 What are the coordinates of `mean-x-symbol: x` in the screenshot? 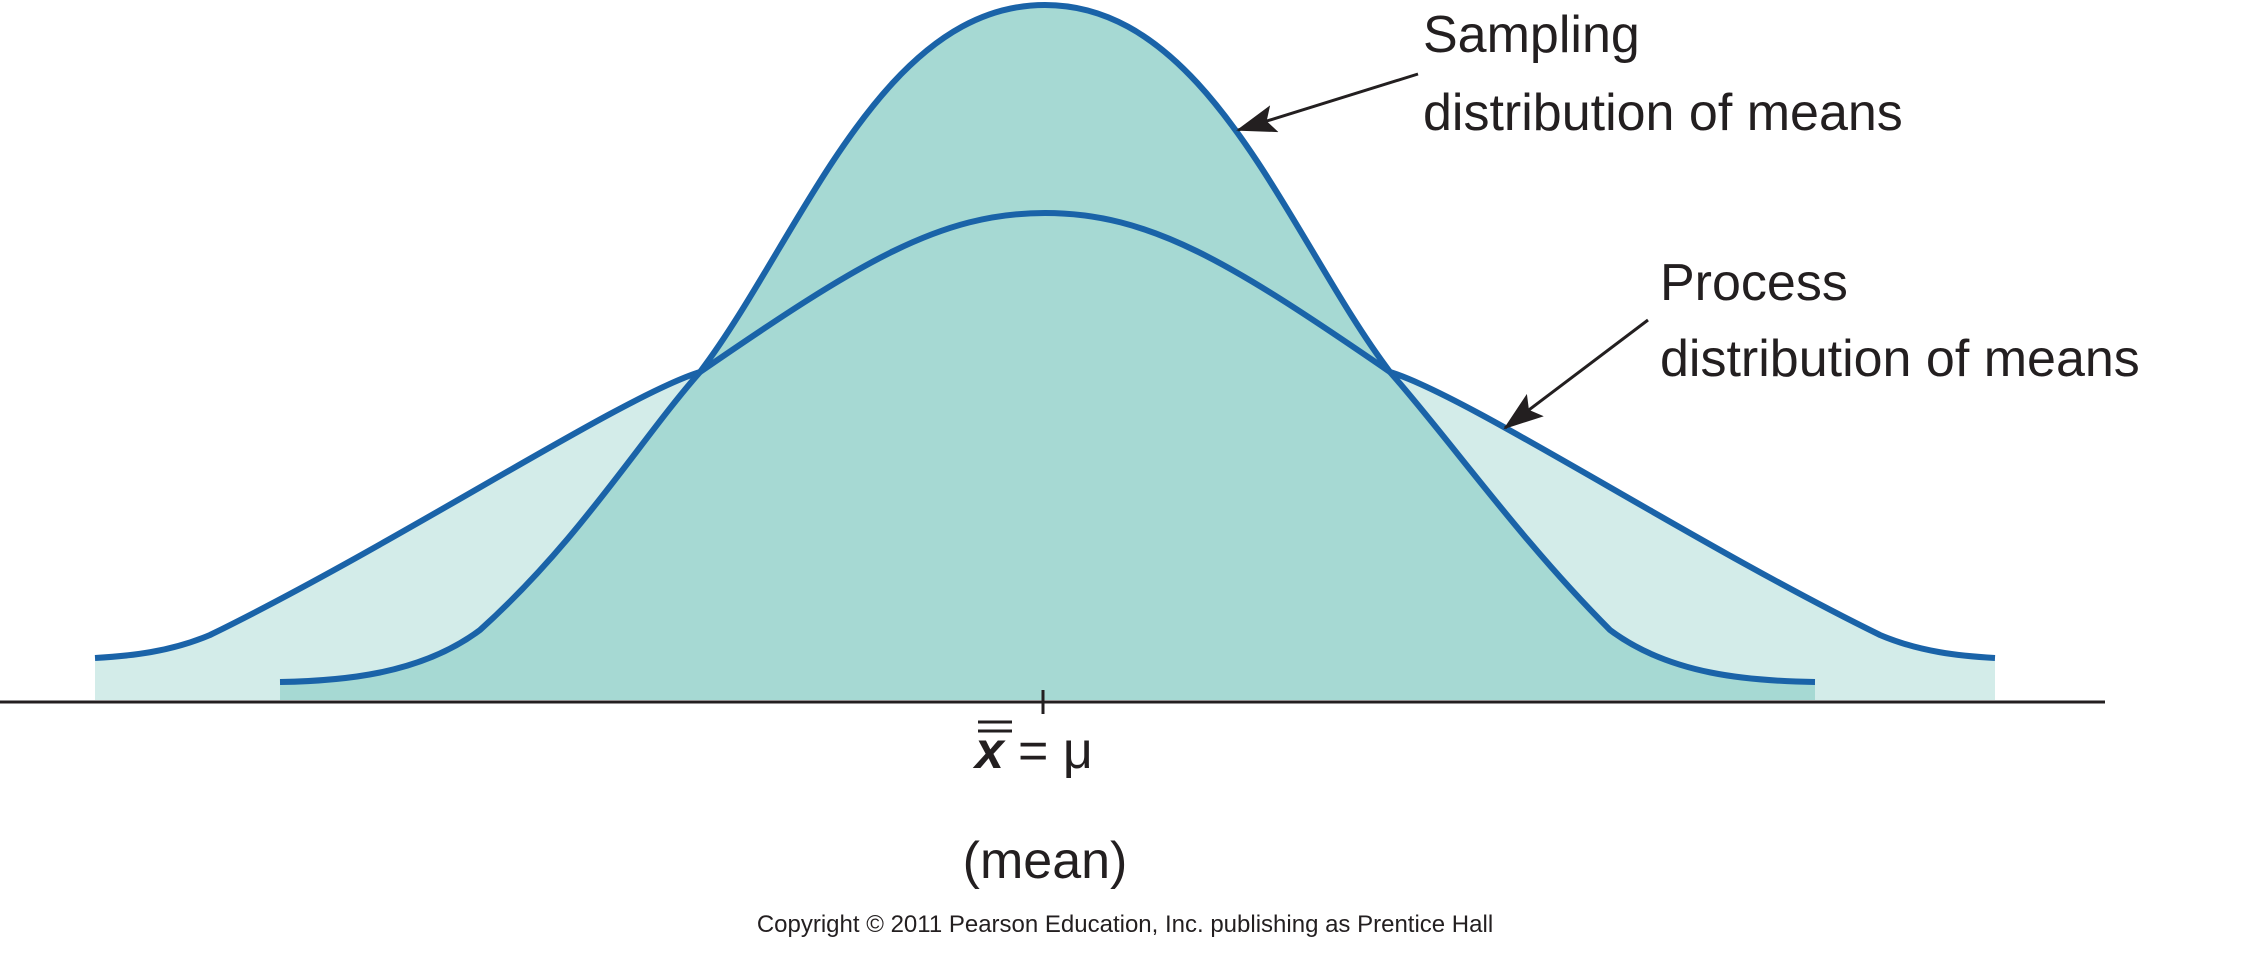 It's located at (989, 751).